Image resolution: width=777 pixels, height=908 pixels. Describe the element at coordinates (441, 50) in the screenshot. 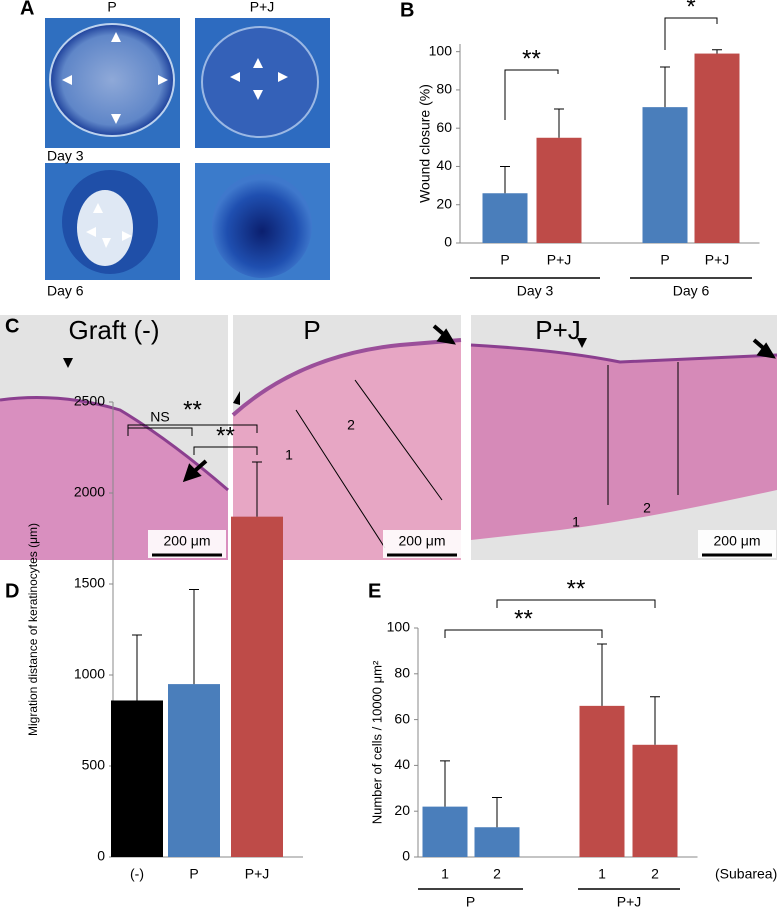

I see `y-tick-label: 100` at that location.